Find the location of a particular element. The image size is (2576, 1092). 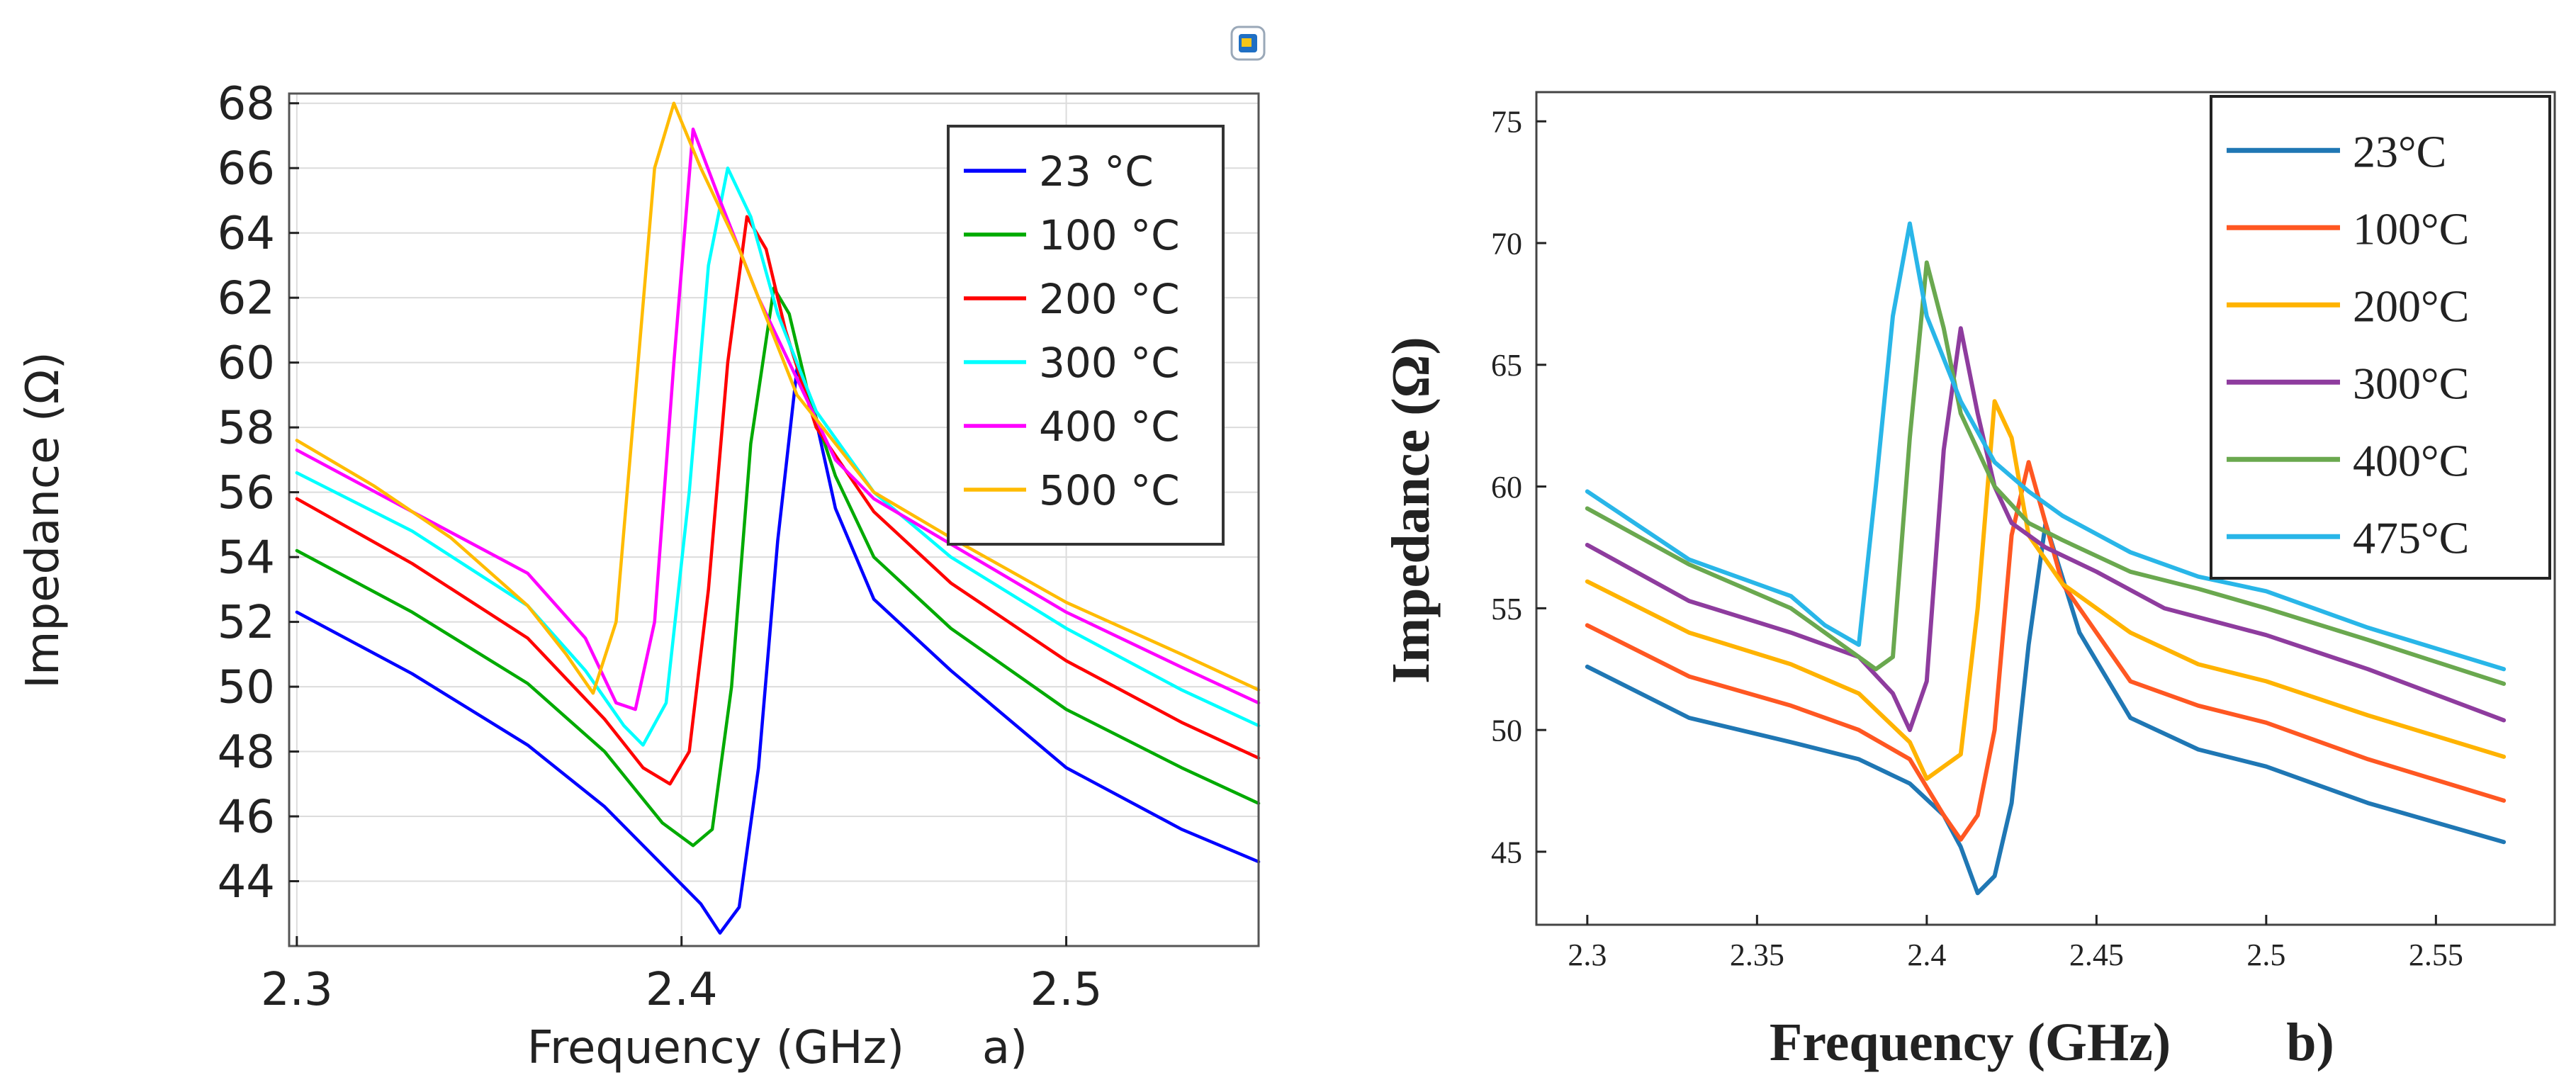

panel-a-legend-label-0: 23 °C is located at coordinates (1096, 172).